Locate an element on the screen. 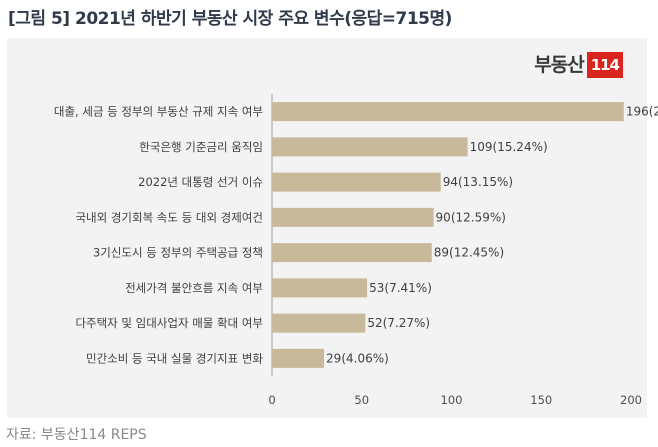  logo-number: 114 is located at coordinates (604, 65).